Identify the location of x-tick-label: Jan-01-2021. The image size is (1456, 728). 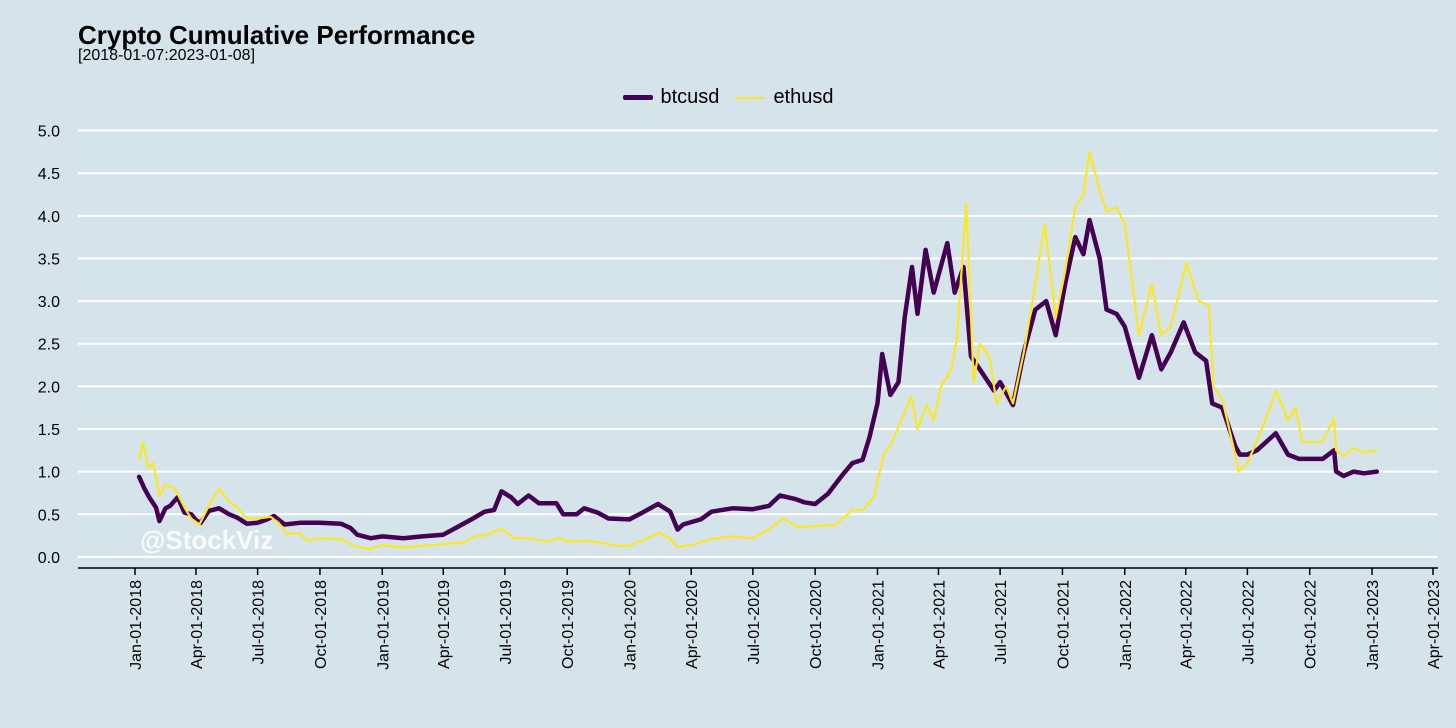
(878, 625).